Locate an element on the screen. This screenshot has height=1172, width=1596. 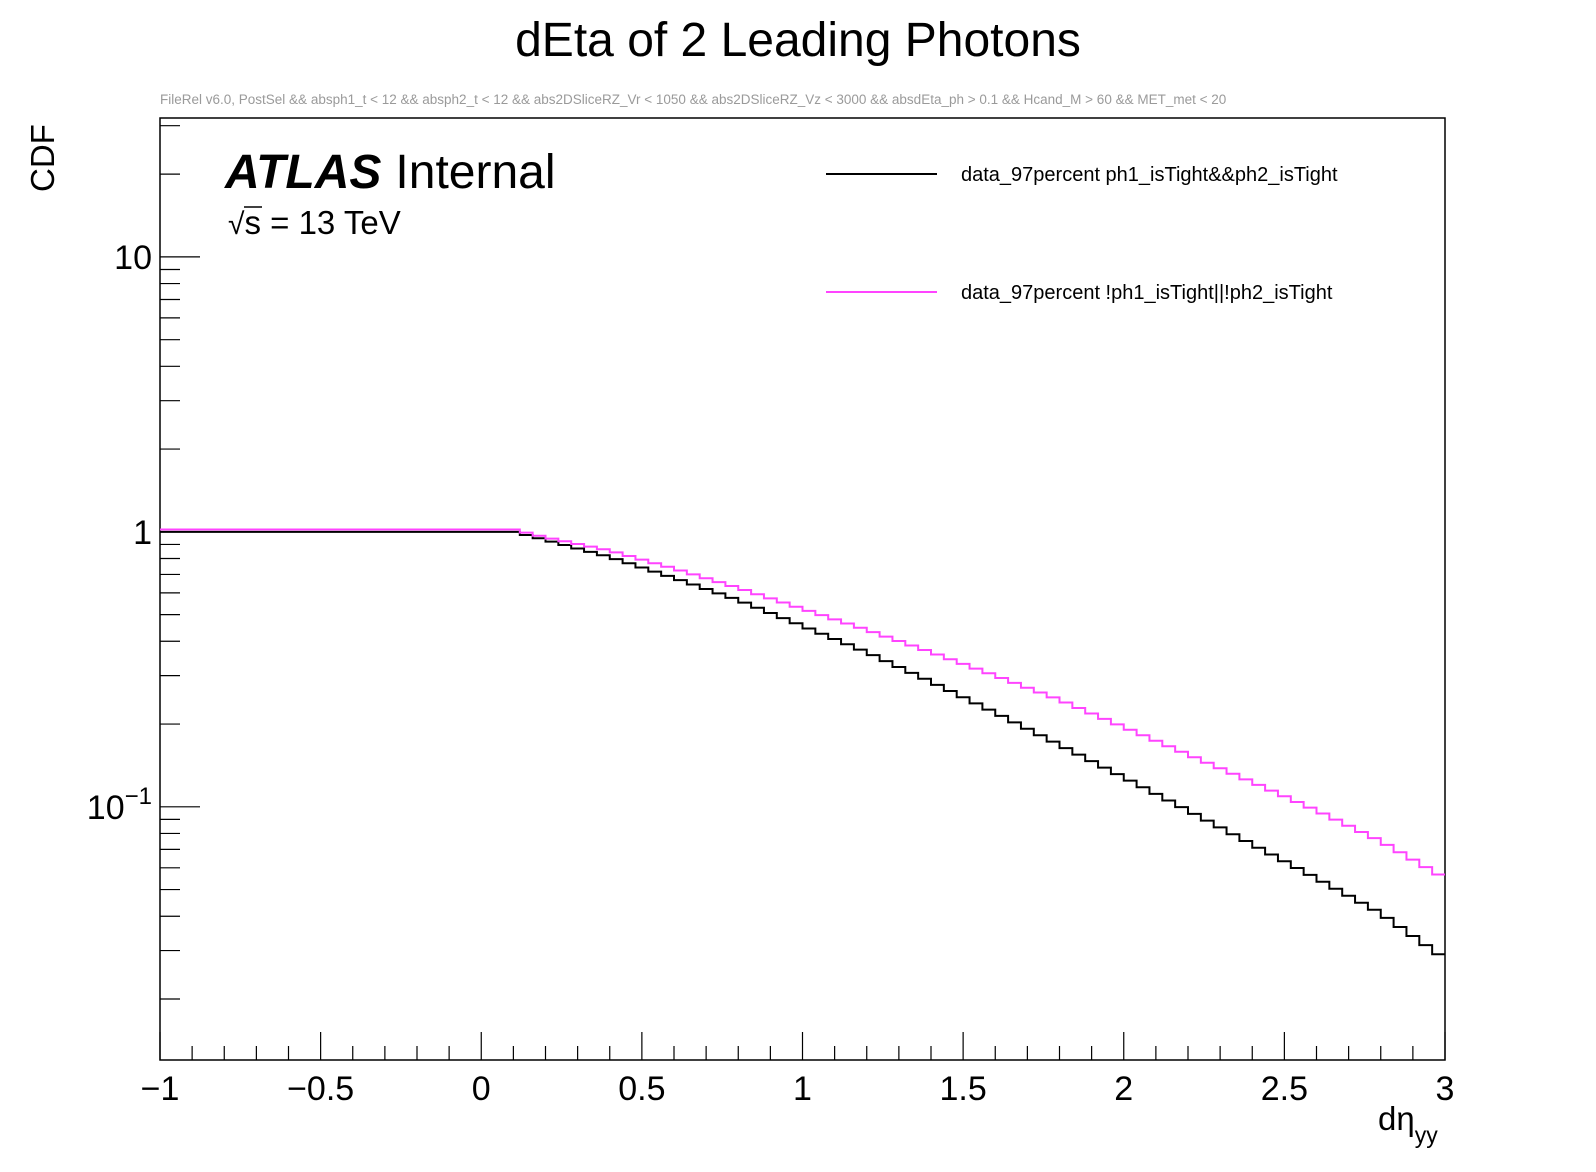
internal-word: Internal is located at coordinates (475, 172).